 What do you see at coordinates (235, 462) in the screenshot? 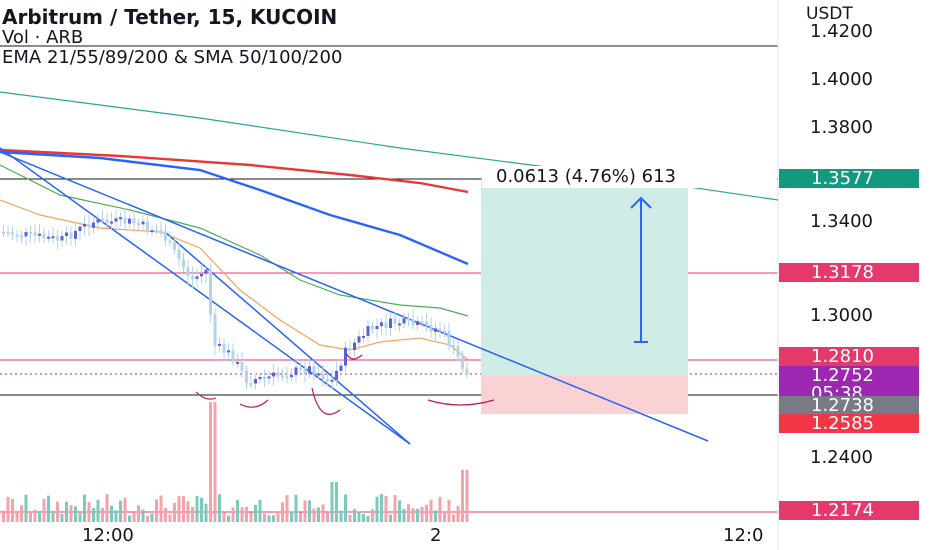
I see `volume-bars` at bounding box center [235, 462].